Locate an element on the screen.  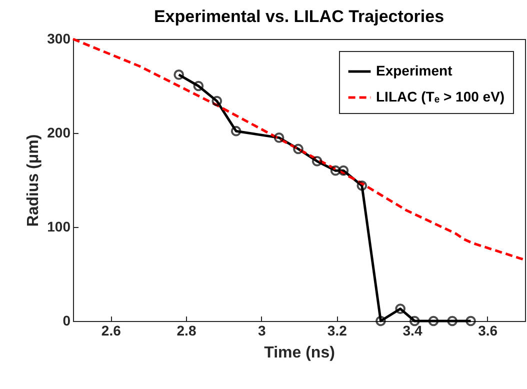
y-tick-label: 0 is located at coordinates (66, 320).